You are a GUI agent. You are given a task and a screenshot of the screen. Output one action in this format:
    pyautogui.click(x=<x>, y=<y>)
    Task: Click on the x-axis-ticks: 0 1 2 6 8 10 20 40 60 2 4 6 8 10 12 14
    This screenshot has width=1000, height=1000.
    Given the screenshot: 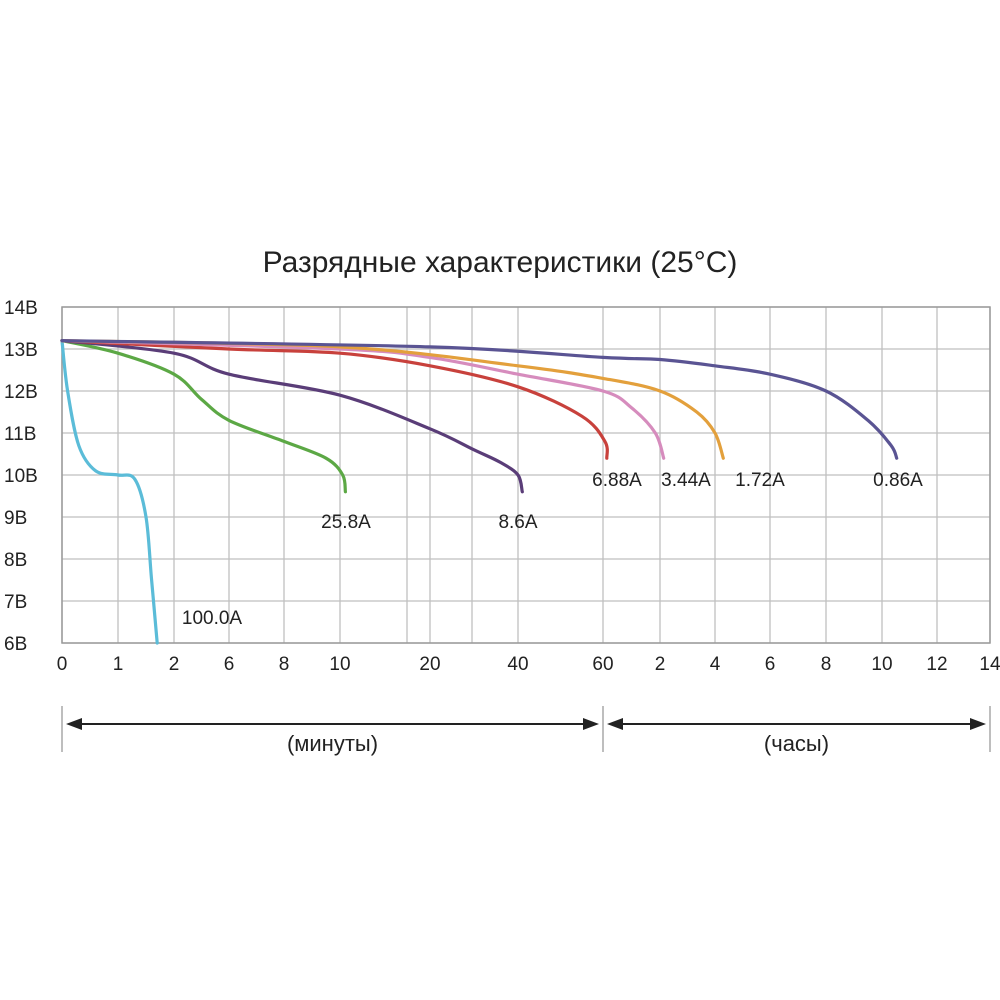 What is the action you would take?
    pyautogui.click(x=528, y=664)
    